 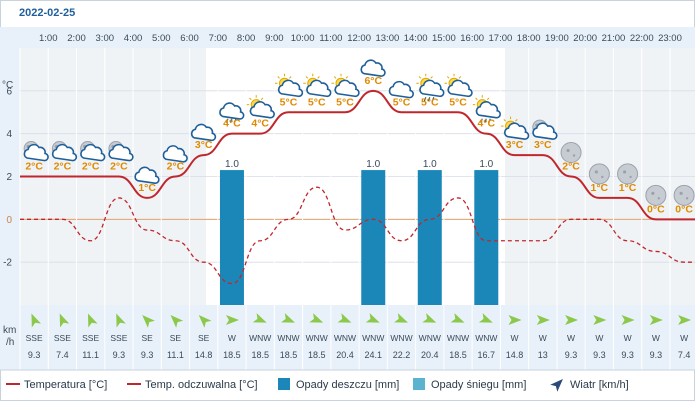 I want to click on wind-speed: 18.5, so click(x=289, y=355).